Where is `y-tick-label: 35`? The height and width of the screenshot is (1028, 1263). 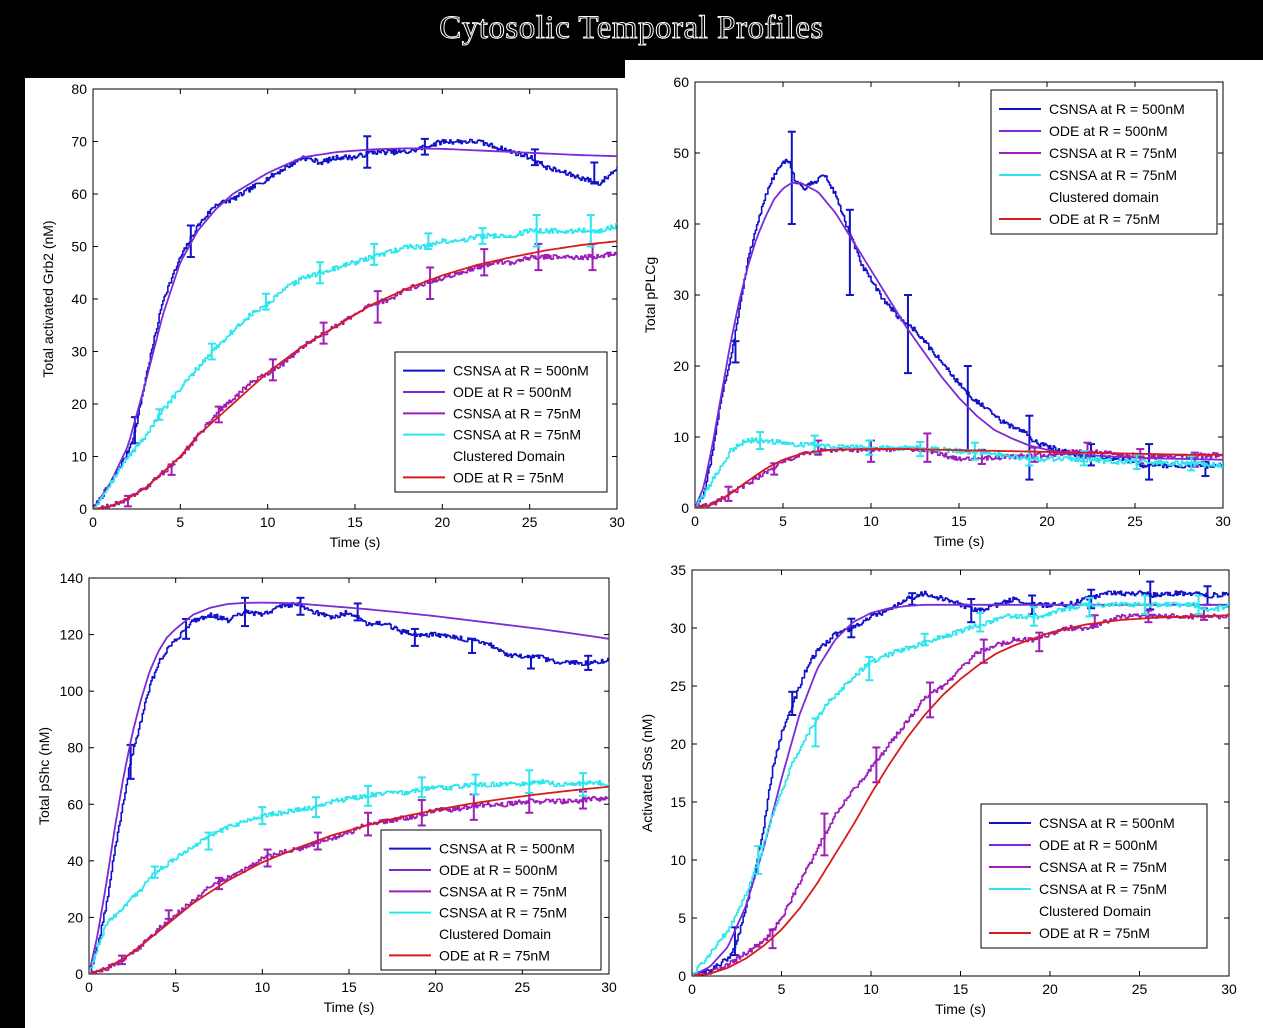 y-tick-label: 35 is located at coordinates (678, 570).